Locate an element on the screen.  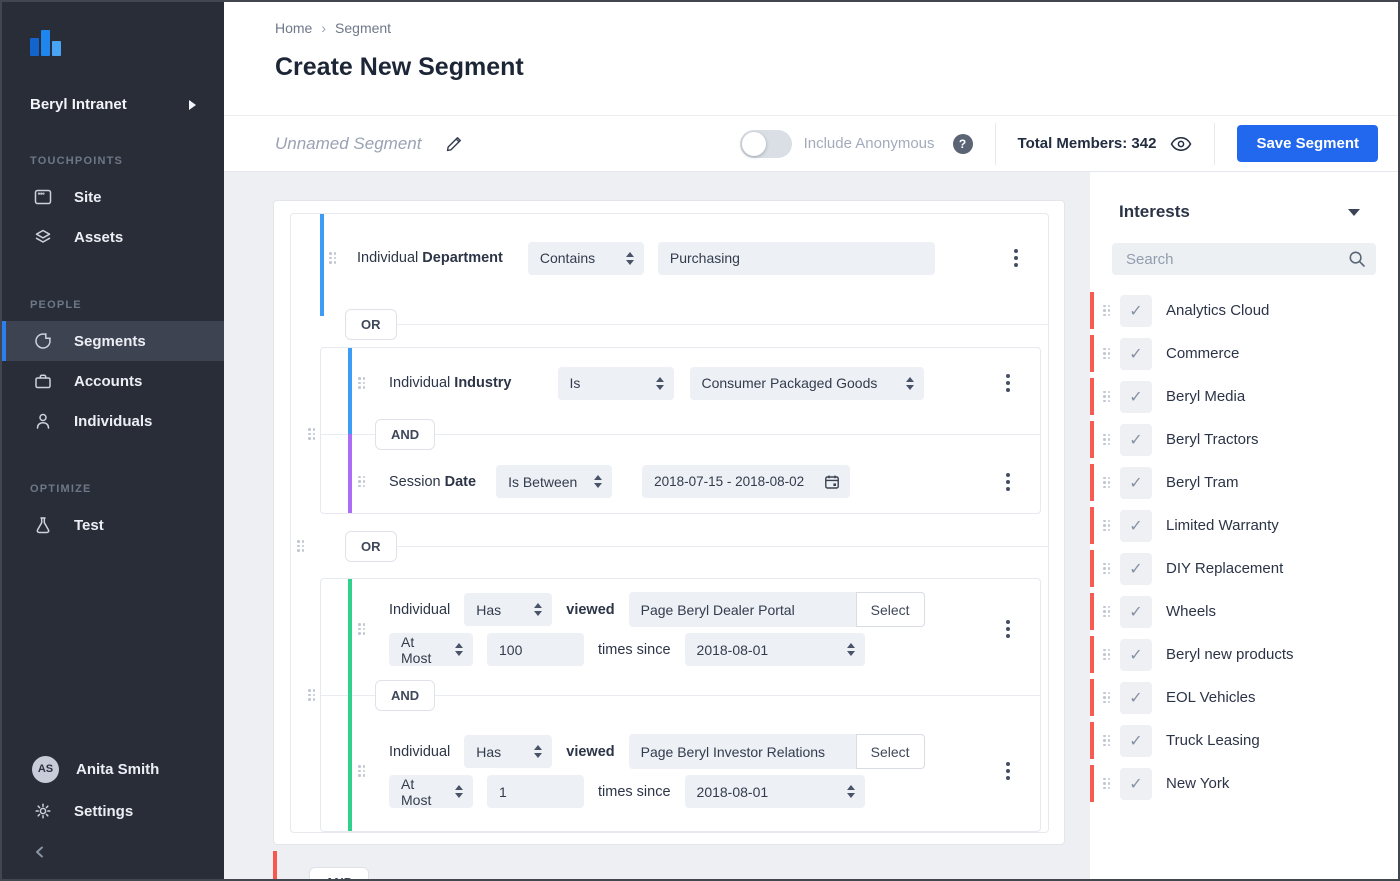
interest-item: ✓ Beryl Tram is located at coordinates (1244, 482).